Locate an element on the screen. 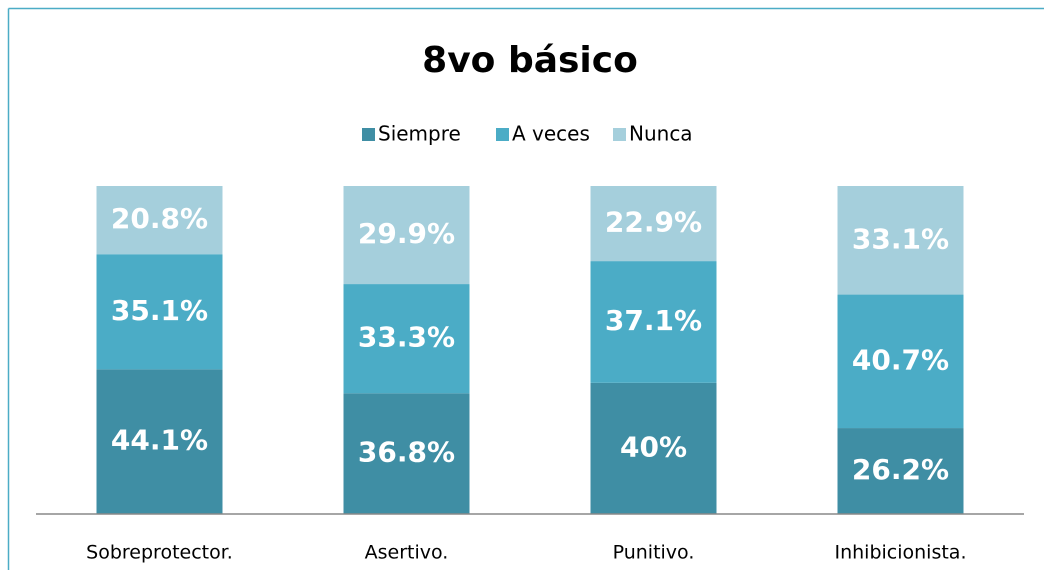 This screenshot has height=570, width=1044. data-label: 33.1% is located at coordinates (900, 238).